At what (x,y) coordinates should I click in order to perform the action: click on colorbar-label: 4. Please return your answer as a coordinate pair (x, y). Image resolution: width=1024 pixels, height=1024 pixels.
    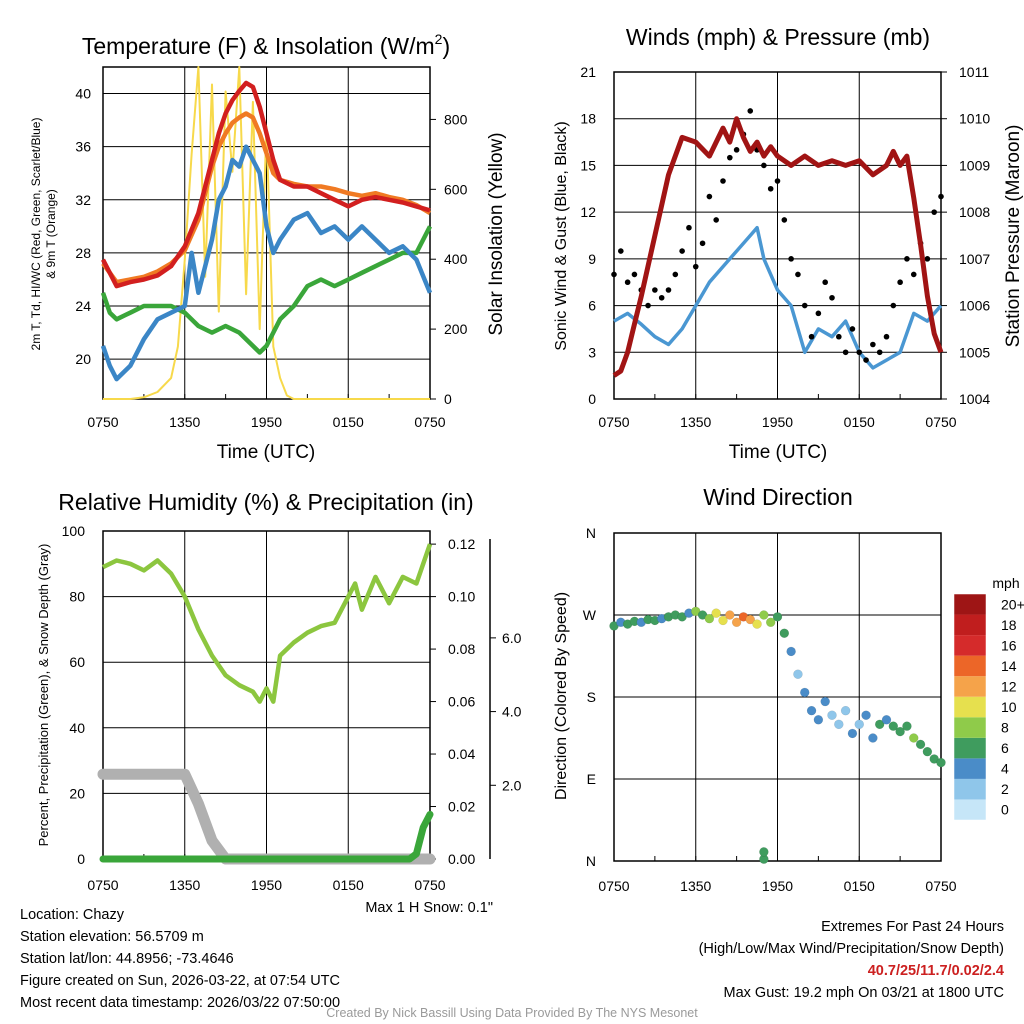
    Looking at the image, I should click on (1005, 769).